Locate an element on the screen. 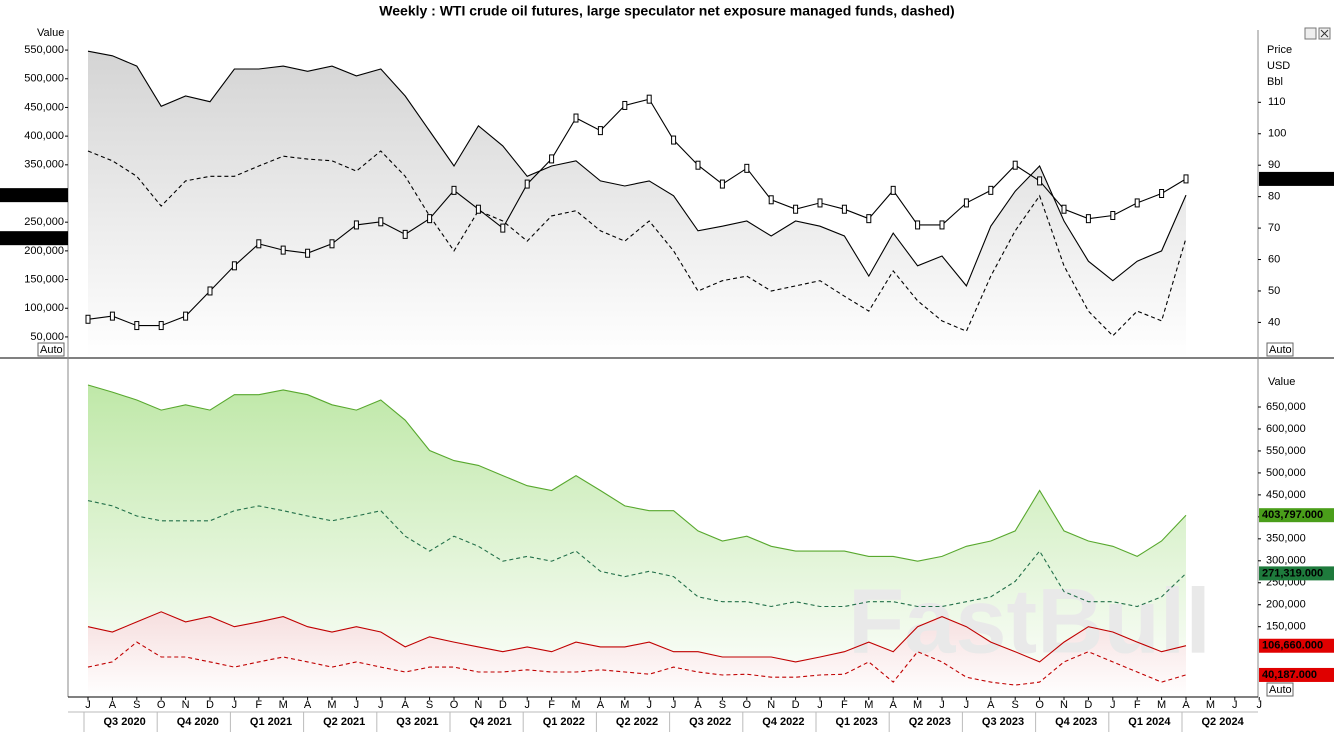  y-tick-label: 150,000 is located at coordinates (1286, 627).